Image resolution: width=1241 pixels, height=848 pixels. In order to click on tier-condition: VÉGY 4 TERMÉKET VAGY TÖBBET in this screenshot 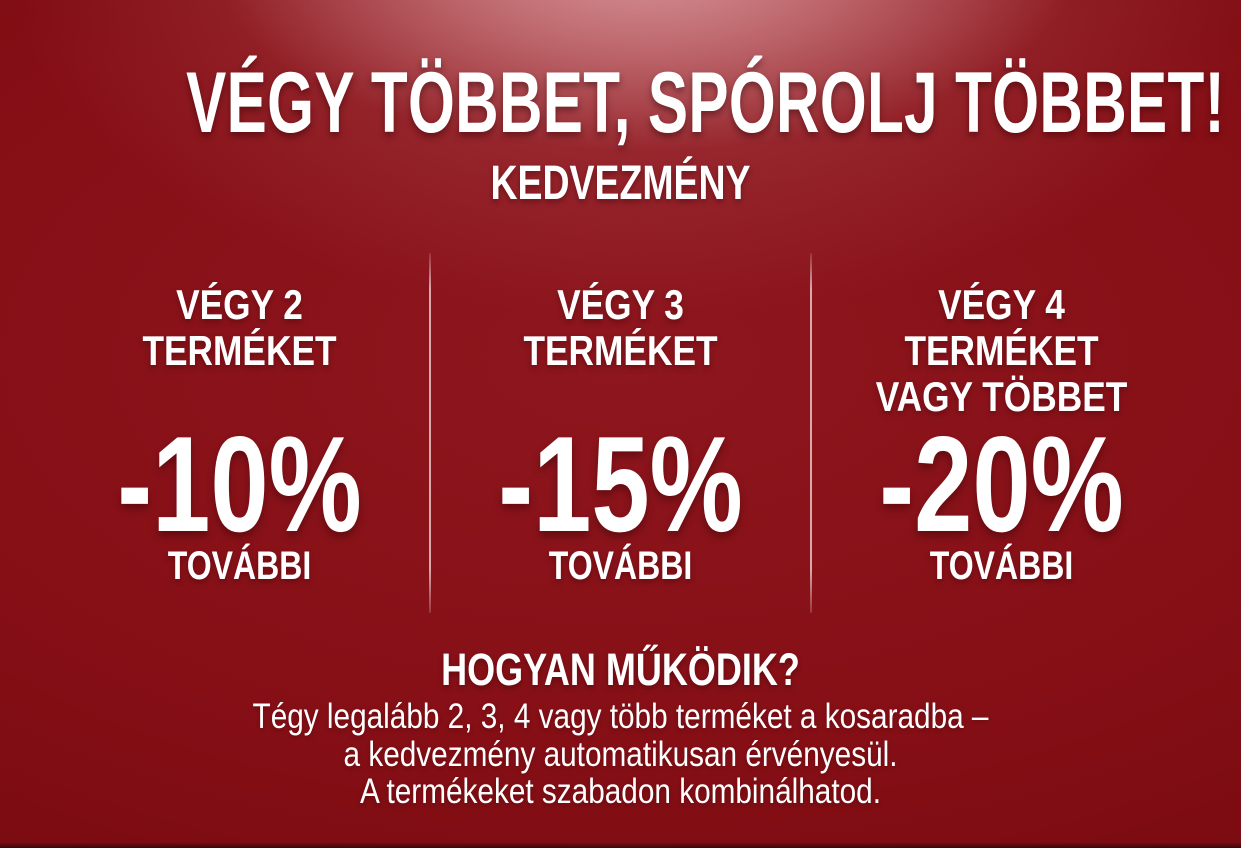, I will do `click(1001, 357)`.